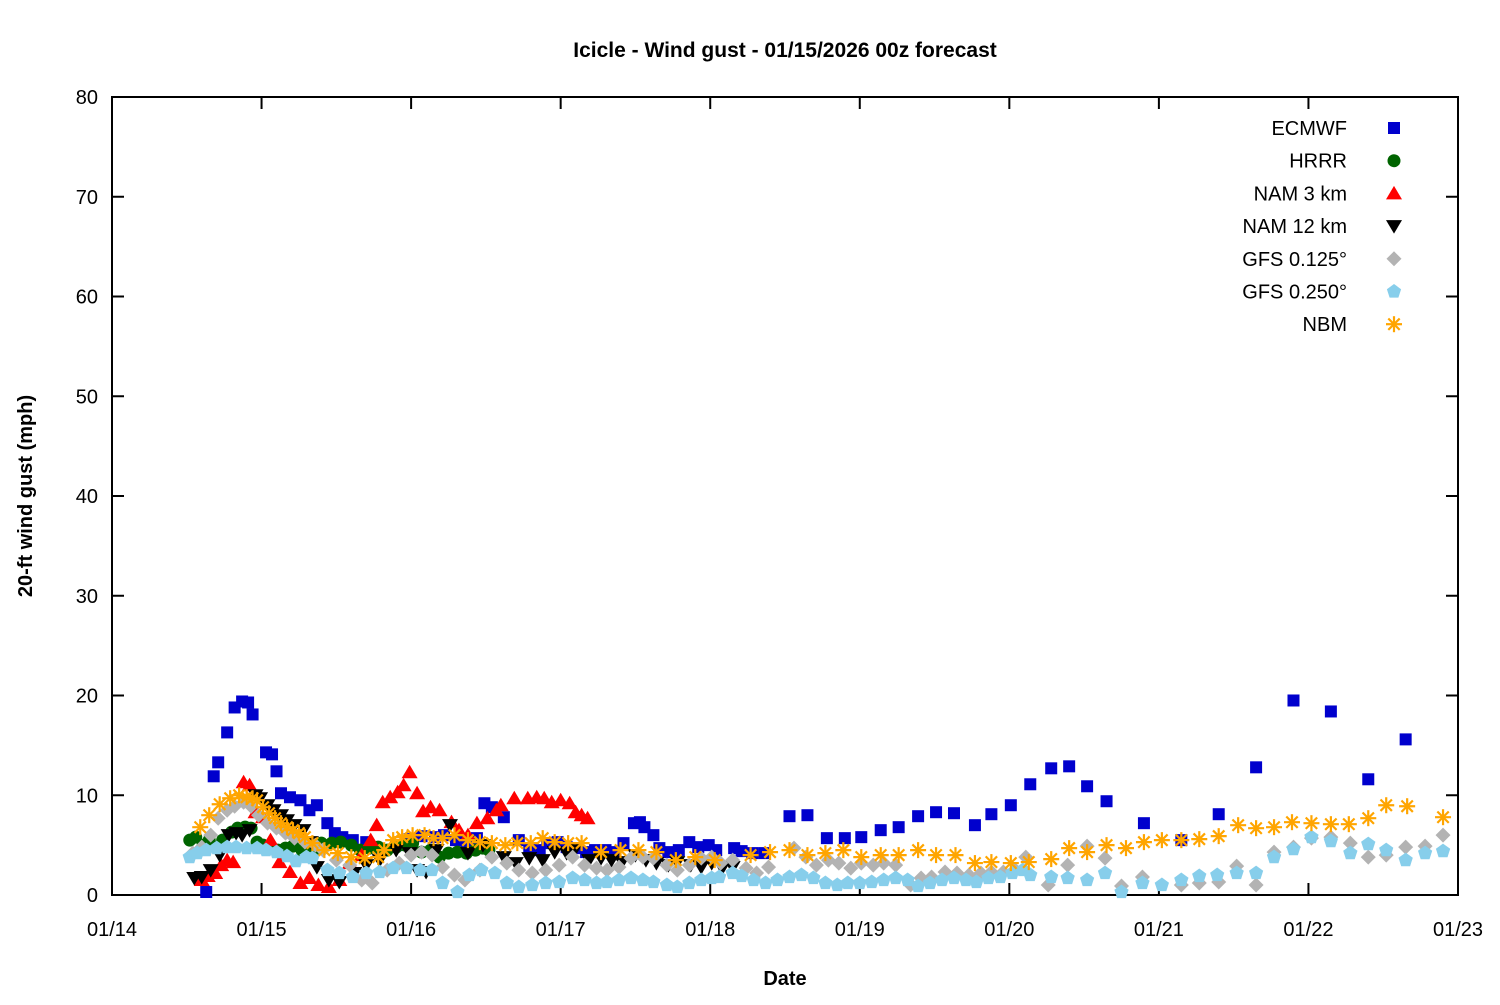  Describe the element at coordinates (1300, 194) in the screenshot. I see `legend-label-nam-3-km: NAM 3 km` at that location.